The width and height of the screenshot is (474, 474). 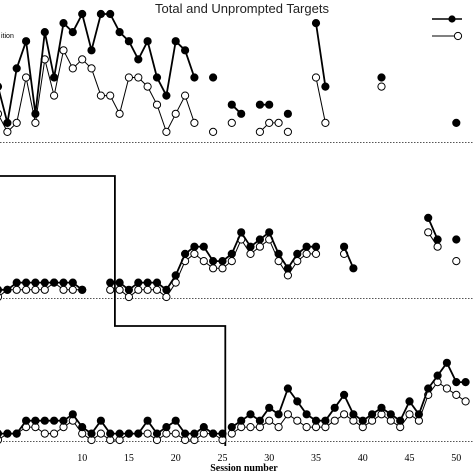 I want to click on open-series-line, so click(x=320, y=100).